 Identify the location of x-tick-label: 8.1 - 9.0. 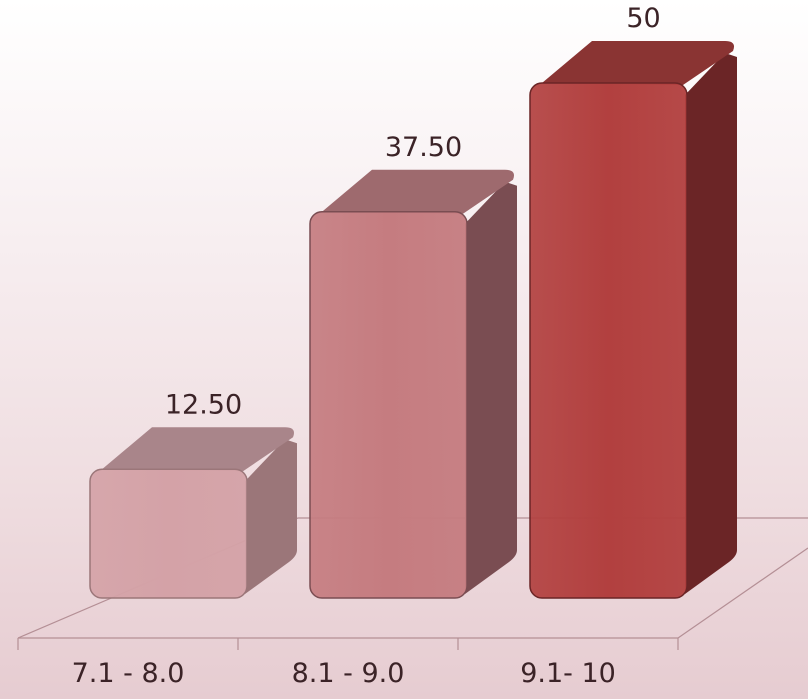
(348, 673).